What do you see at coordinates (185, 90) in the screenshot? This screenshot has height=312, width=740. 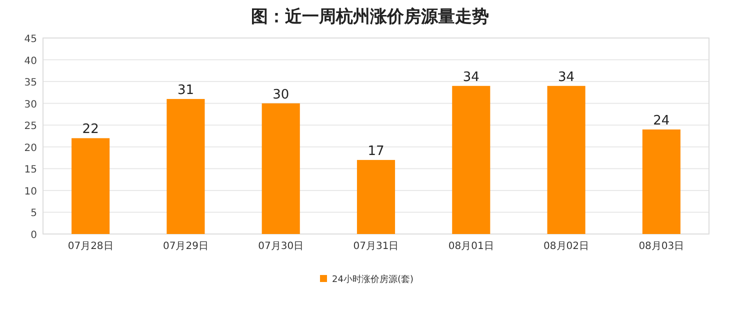 I see `data-label: 31` at bounding box center [185, 90].